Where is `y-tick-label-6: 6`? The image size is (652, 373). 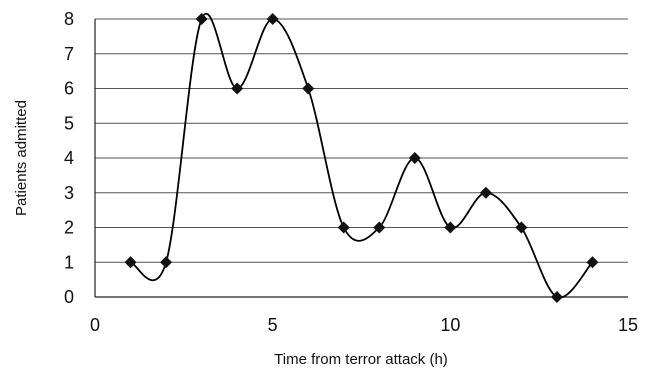
y-tick-label-6: 6 is located at coordinates (69, 89).